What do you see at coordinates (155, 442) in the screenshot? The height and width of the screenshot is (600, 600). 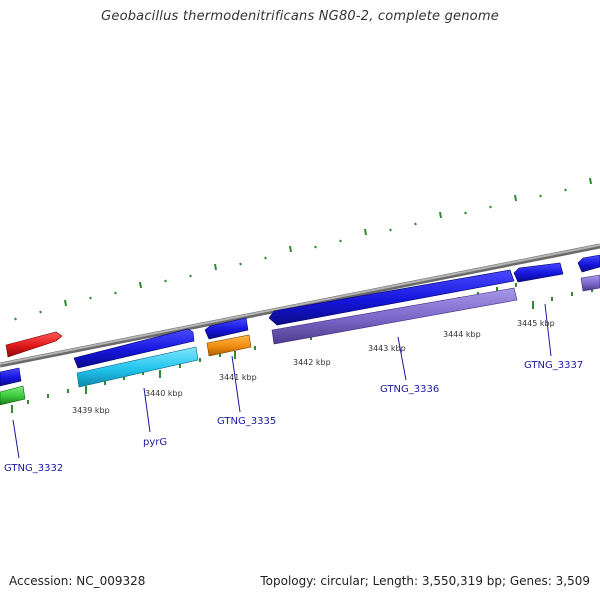 I see `gene-label-pyrg: pyrG` at bounding box center [155, 442].